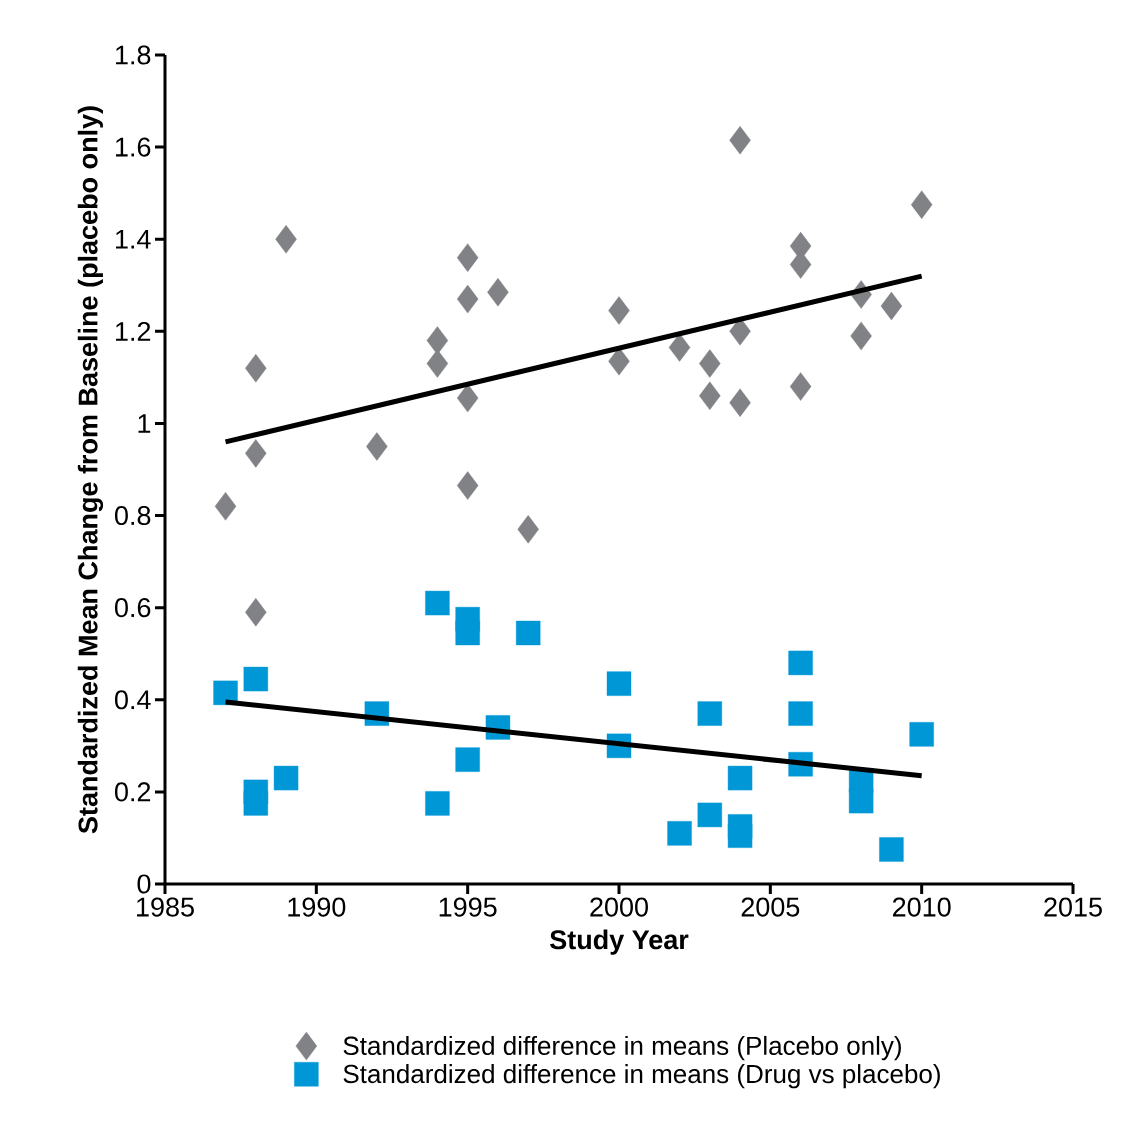 This screenshot has width=1124, height=1124. Describe the element at coordinates (144, 884) in the screenshot. I see `y-tick-label: 0` at that location.